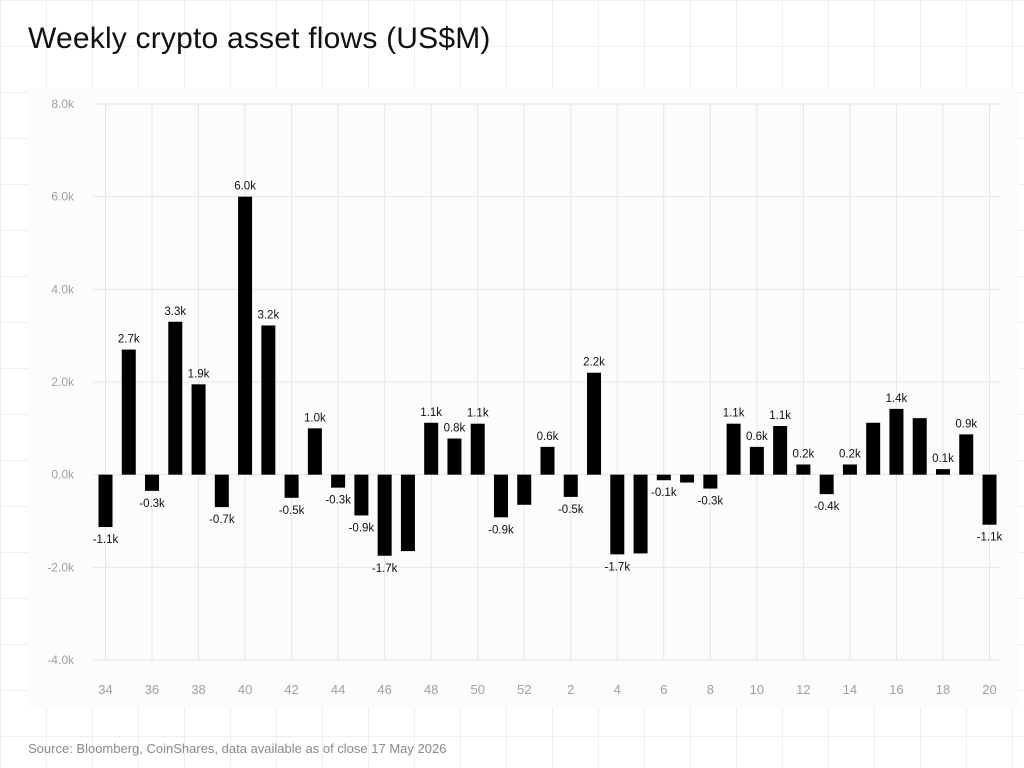 This screenshot has width=1024, height=768. What do you see at coordinates (315, 418) in the screenshot?
I see `data-label: 1.0k` at bounding box center [315, 418].